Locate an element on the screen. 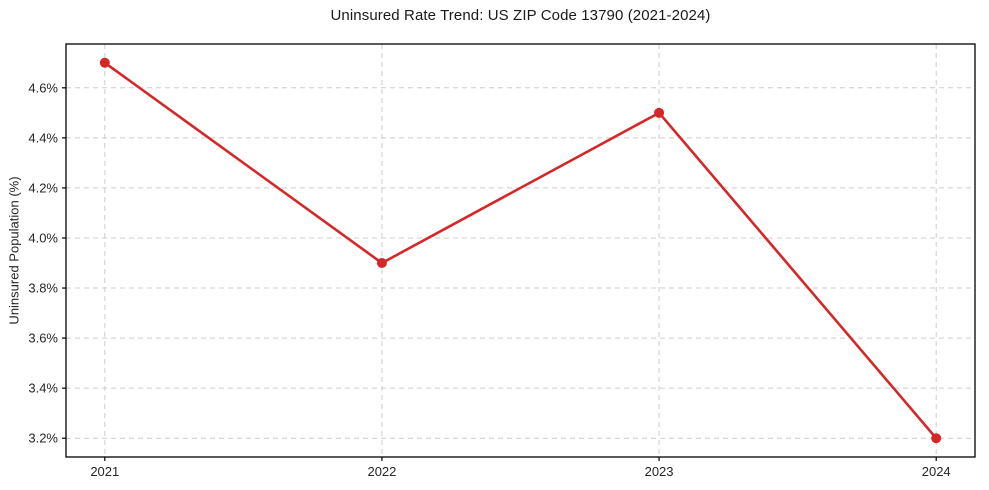 Image resolution: width=989 pixels, height=490 pixels. y-tick-label: 3.8% is located at coordinates (43, 288).